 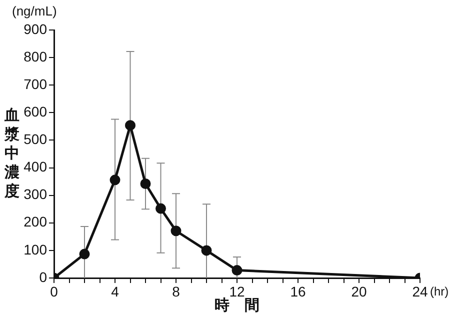 What do you see at coordinates (36, 84) in the screenshot?
I see `y-tick-label: 700` at bounding box center [36, 84].